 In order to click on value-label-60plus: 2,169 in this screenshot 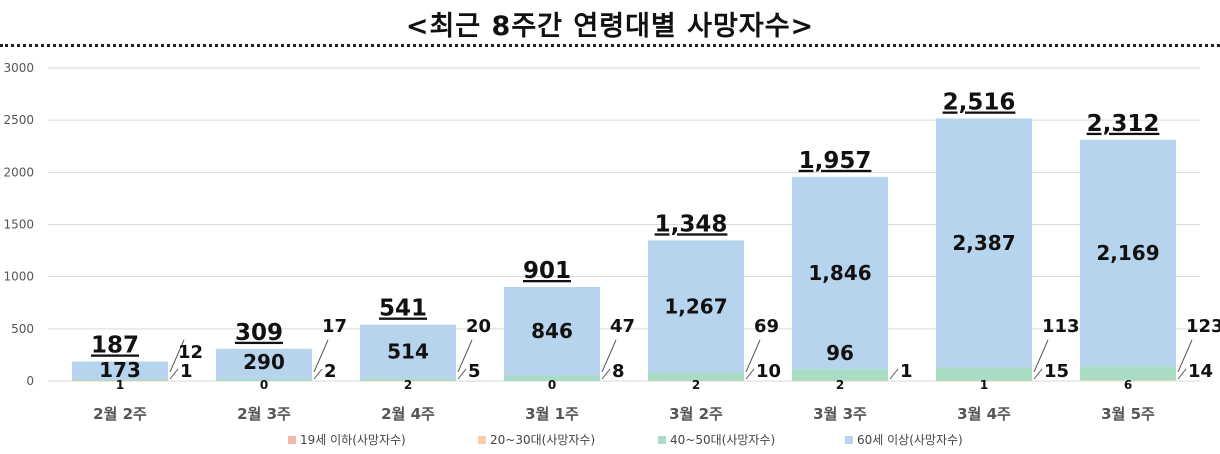, I will do `click(1127, 253)`.